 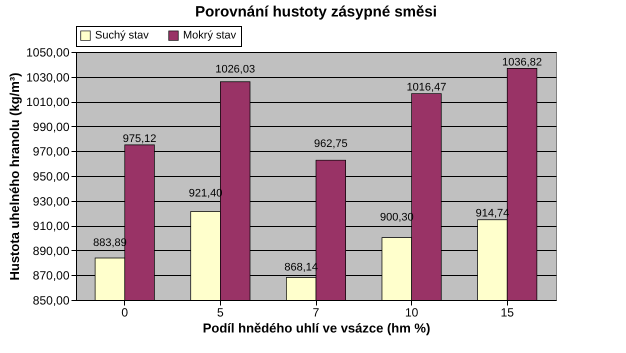 What do you see at coordinates (122, 36) in the screenshot?
I see `legend-label: Suchý stav` at bounding box center [122, 36].